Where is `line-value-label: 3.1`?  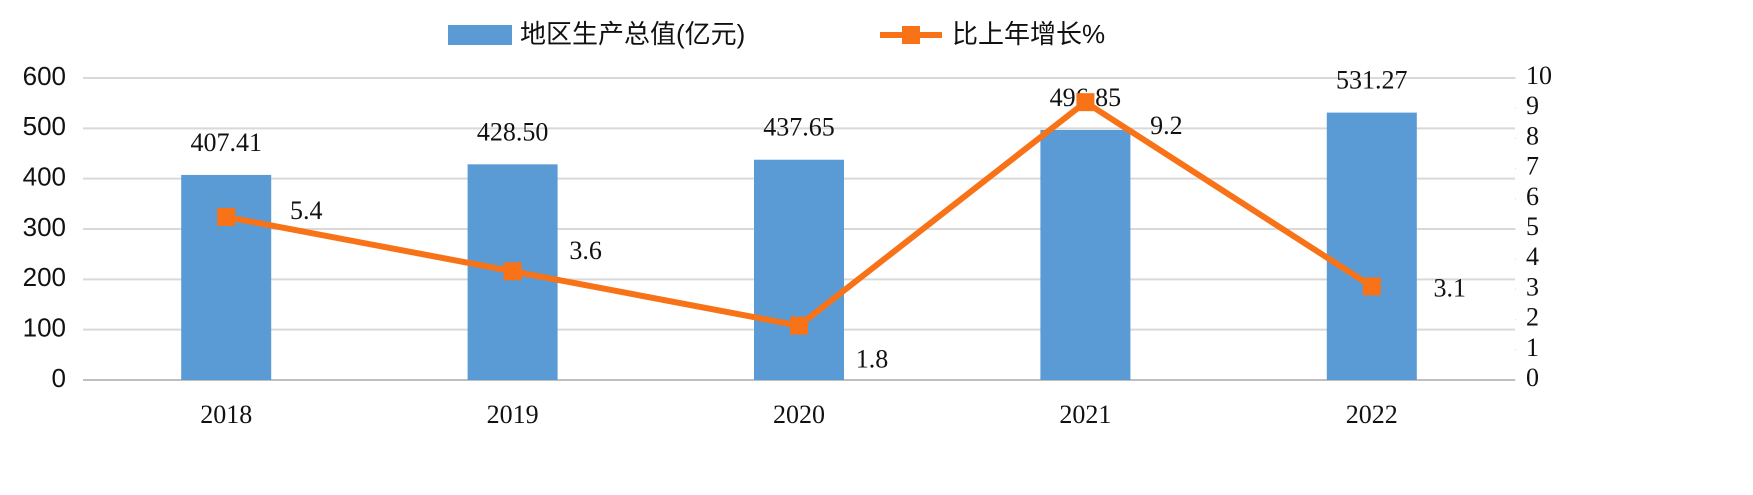 line-value-label: 3.1 is located at coordinates (1450, 287).